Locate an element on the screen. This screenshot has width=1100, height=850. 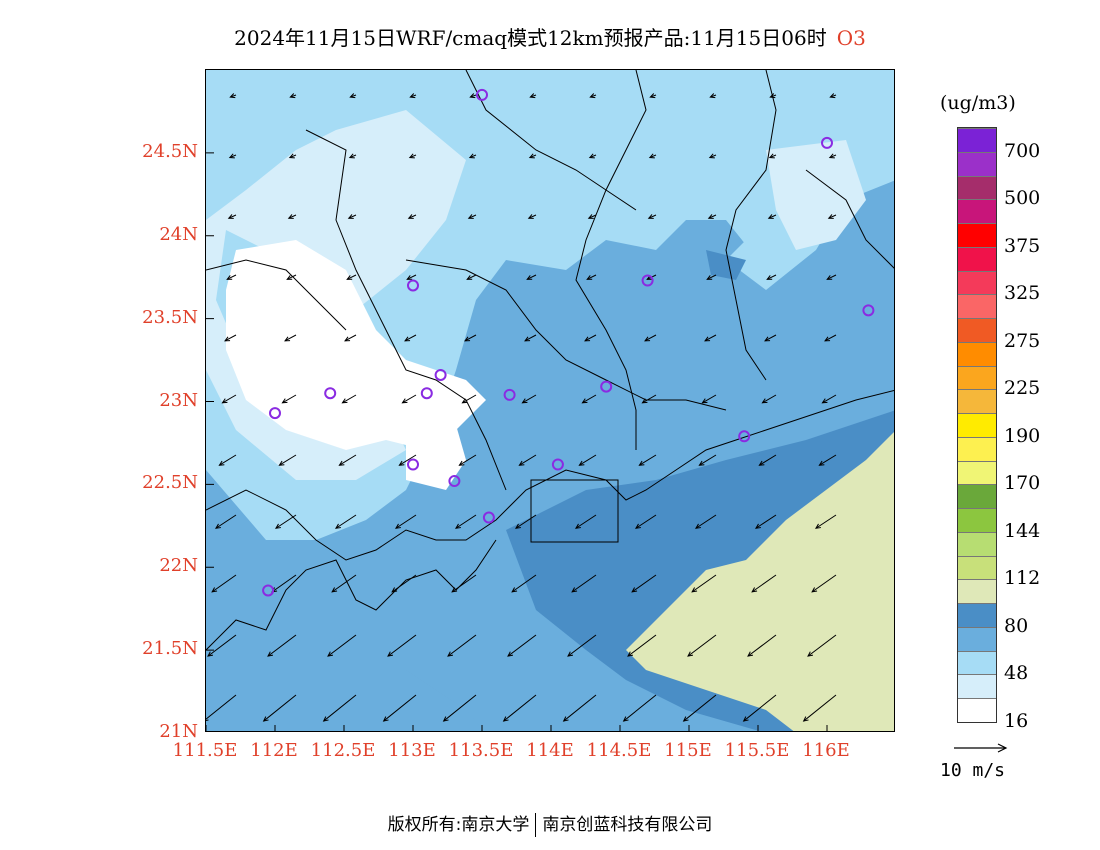
colorbar-label: 700 is located at coordinates (1022, 150).